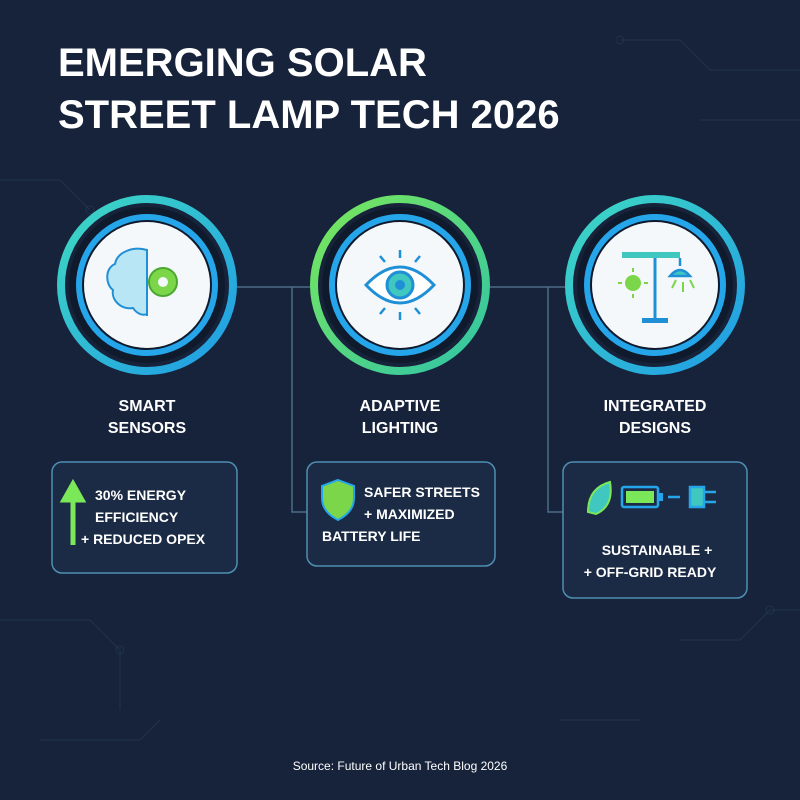  What do you see at coordinates (655, 406) in the screenshot?
I see `column-label: INTEGRATED` at bounding box center [655, 406].